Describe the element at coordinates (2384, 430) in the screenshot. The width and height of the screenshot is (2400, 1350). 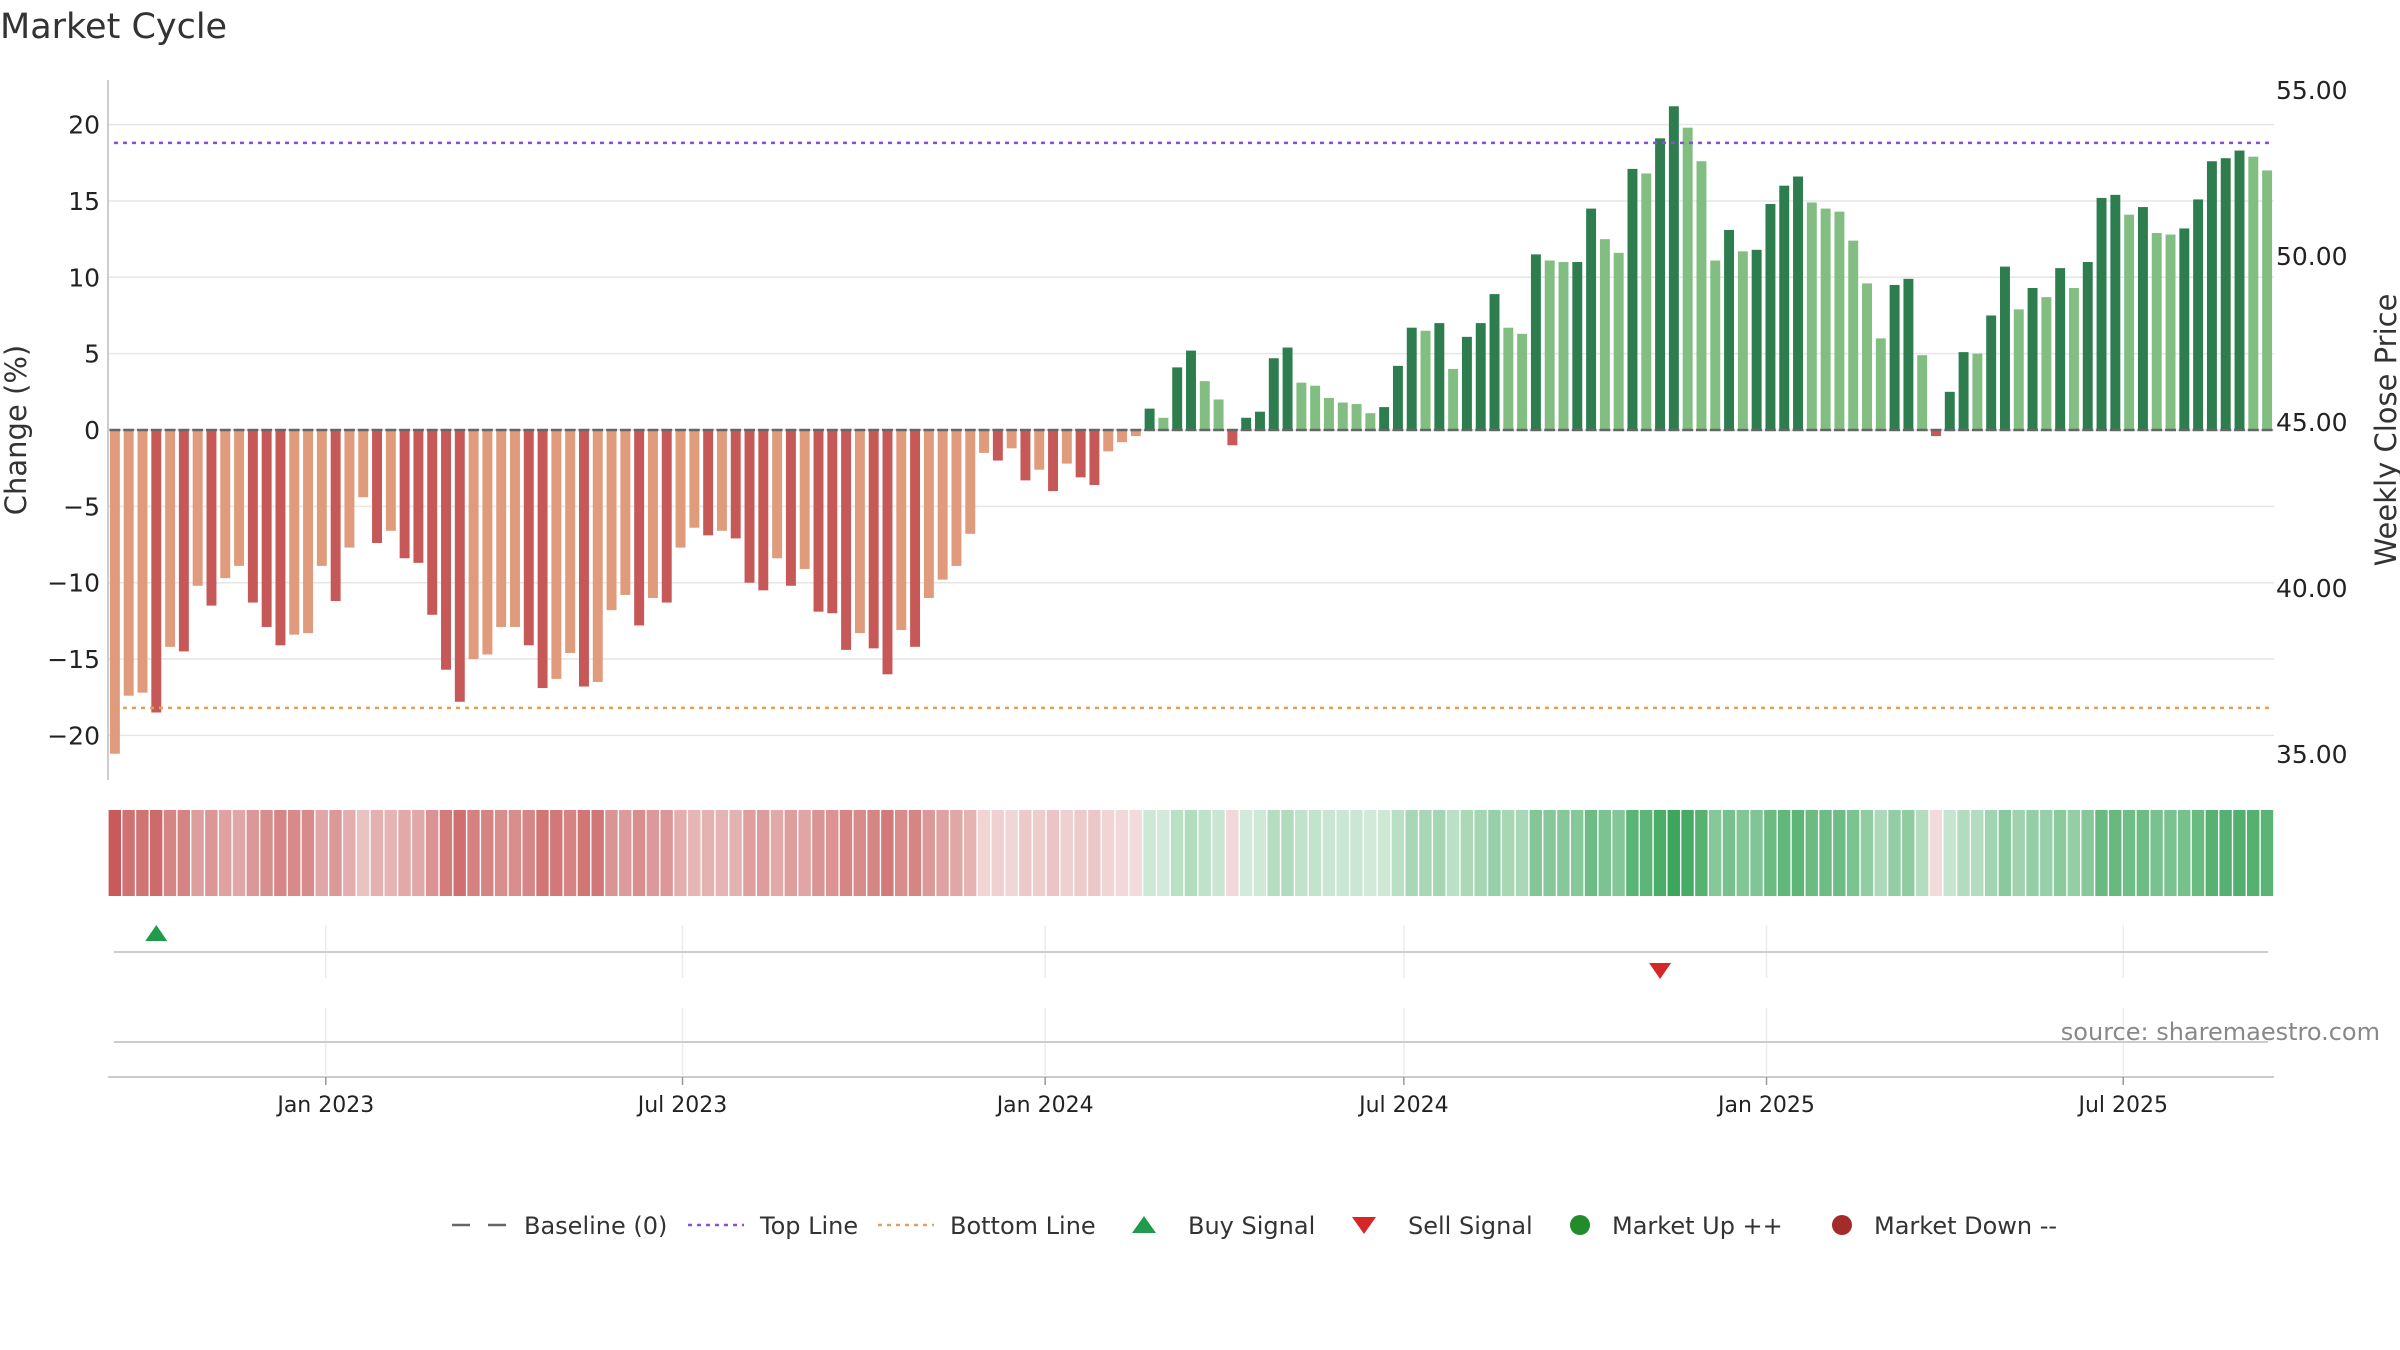
I see `right-axis-label: Weekly Close Price` at that location.